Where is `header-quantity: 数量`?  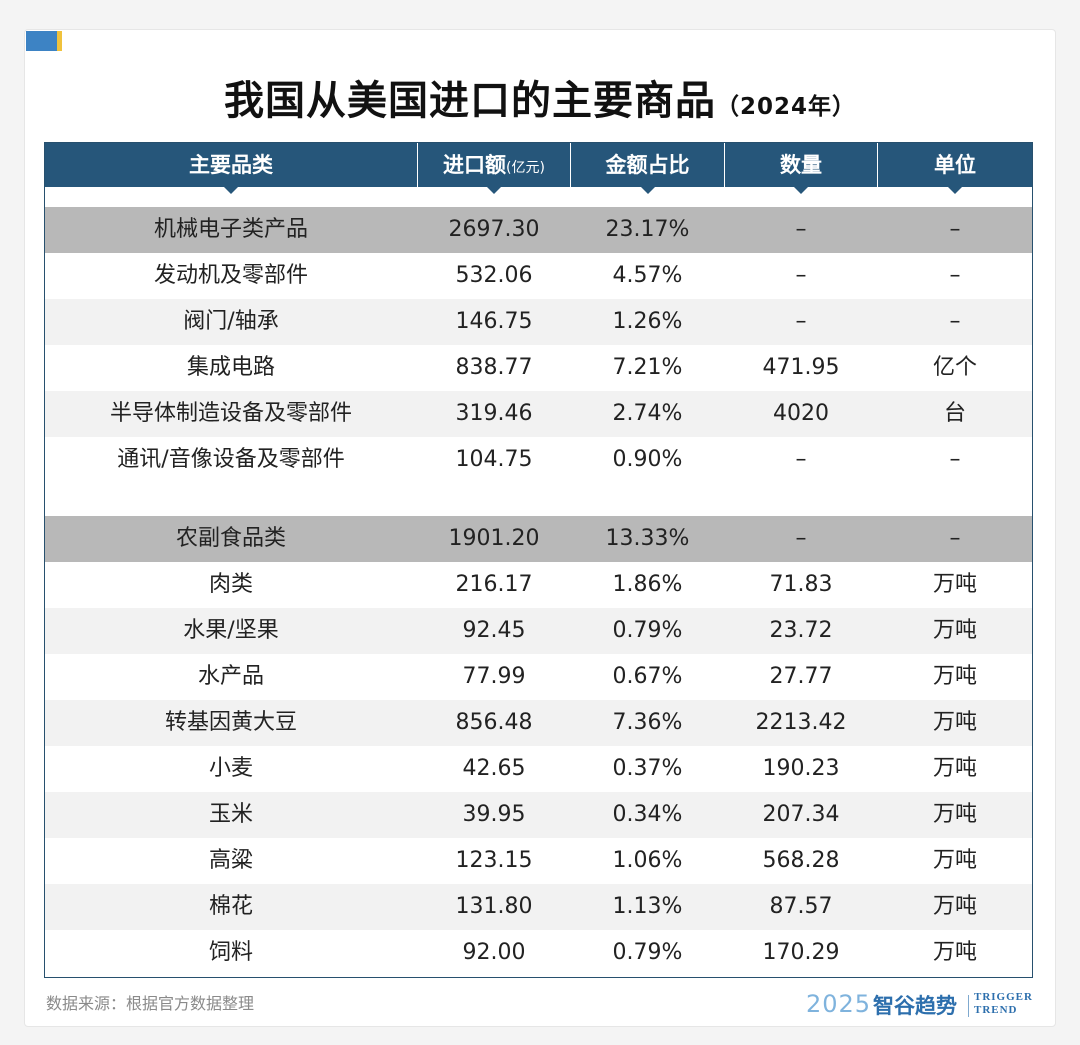
header-quantity: 数量 is located at coordinates (801, 165).